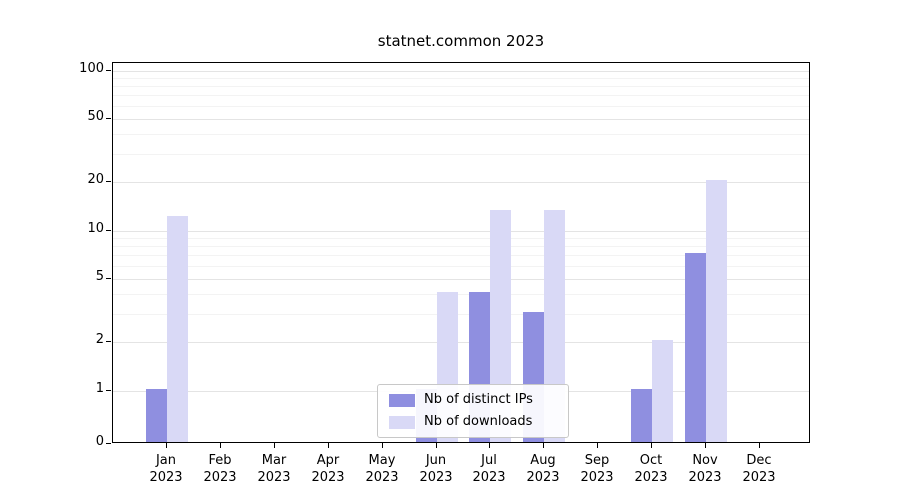 This screenshot has height=500, width=900. I want to click on x-tick-label: Oct 2023, so click(651, 469).